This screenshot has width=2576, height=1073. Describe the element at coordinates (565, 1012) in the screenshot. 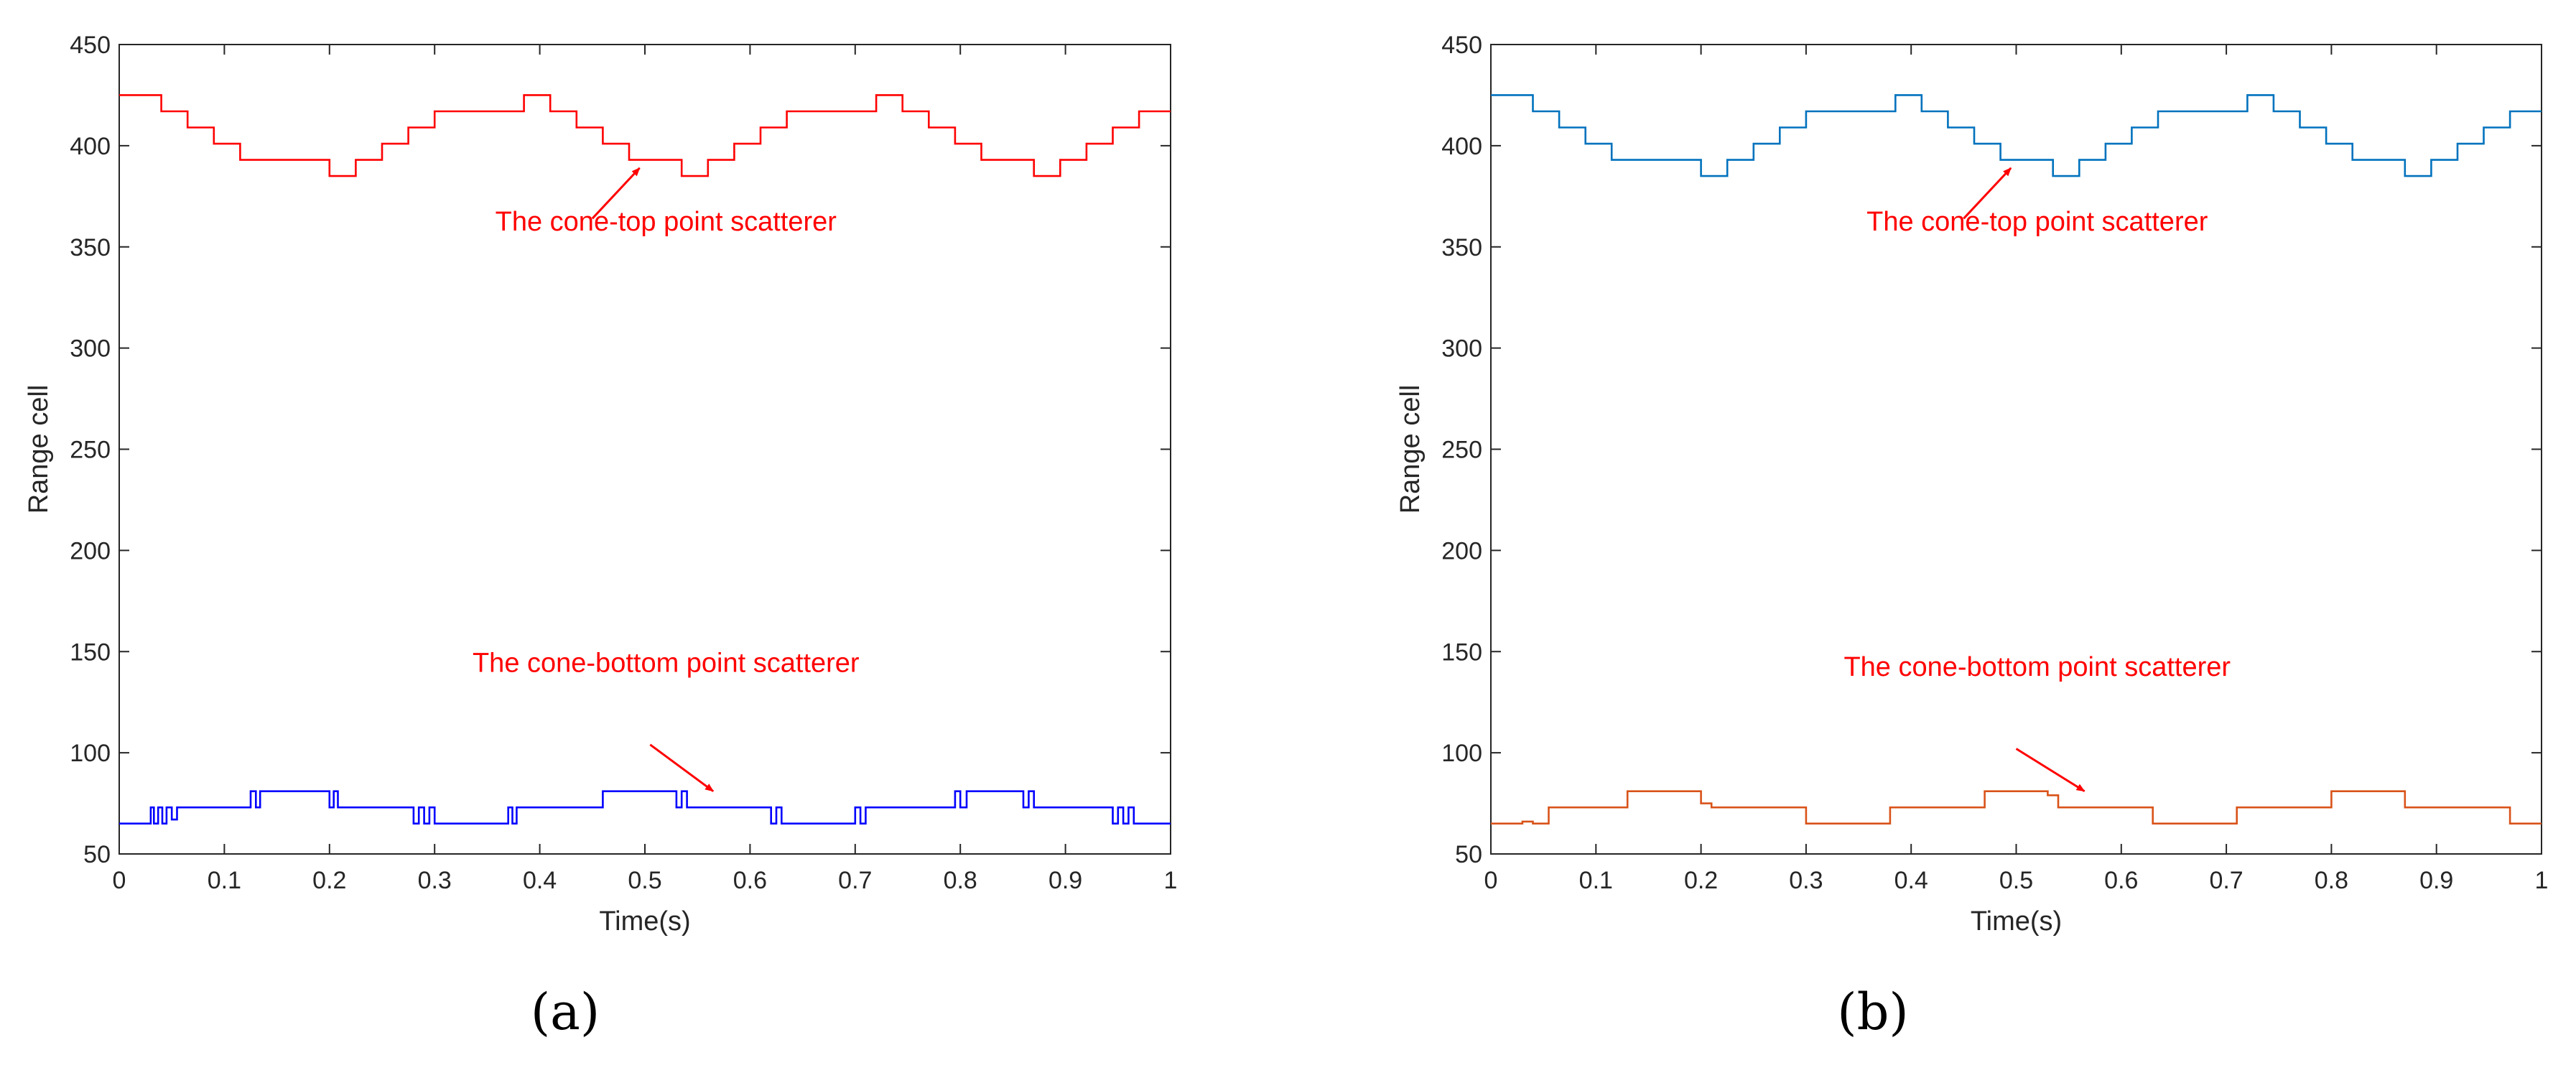

I see `panel-a-caption: (a)` at that location.